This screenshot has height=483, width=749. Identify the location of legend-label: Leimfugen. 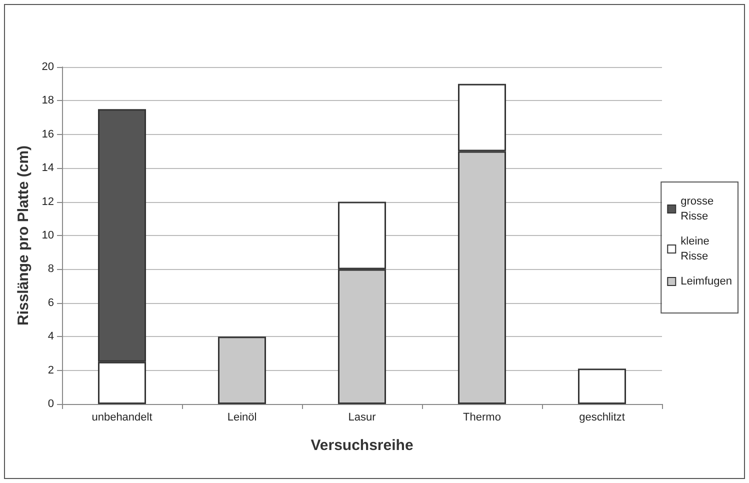
(706, 282).